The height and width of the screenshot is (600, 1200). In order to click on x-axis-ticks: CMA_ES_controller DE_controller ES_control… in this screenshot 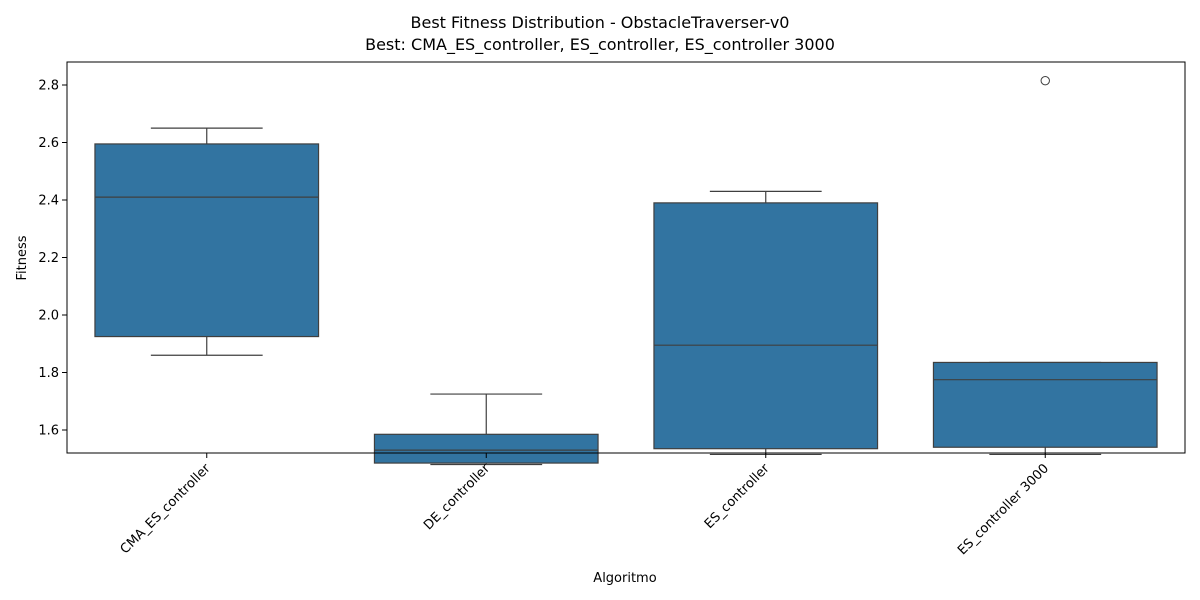, I will do `click(585, 505)`.